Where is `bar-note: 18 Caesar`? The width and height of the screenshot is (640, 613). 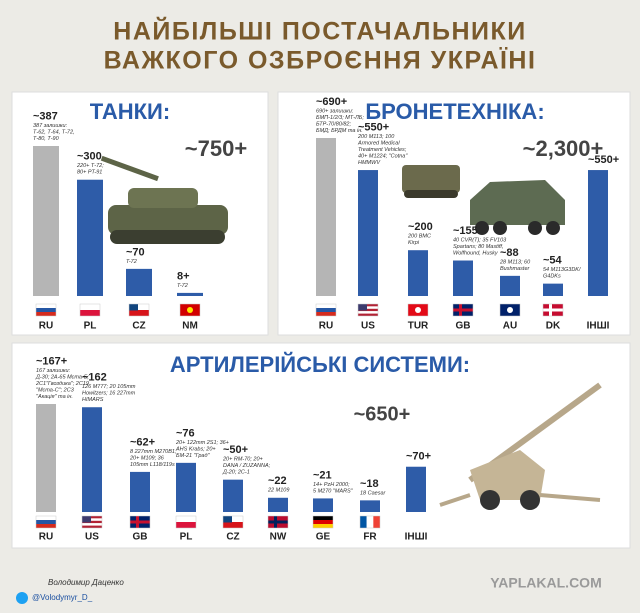
bar-note: 18 Caesar is located at coordinates (373, 493).